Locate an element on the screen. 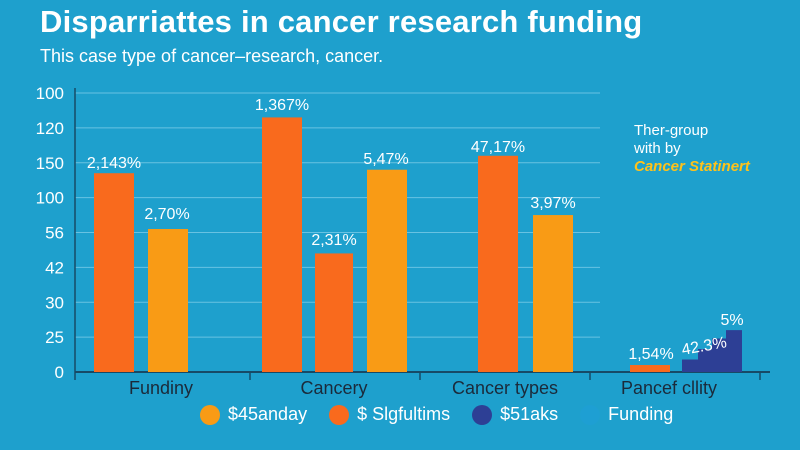  chart-title: Disparriattes in cancer research funding is located at coordinates (341, 21).